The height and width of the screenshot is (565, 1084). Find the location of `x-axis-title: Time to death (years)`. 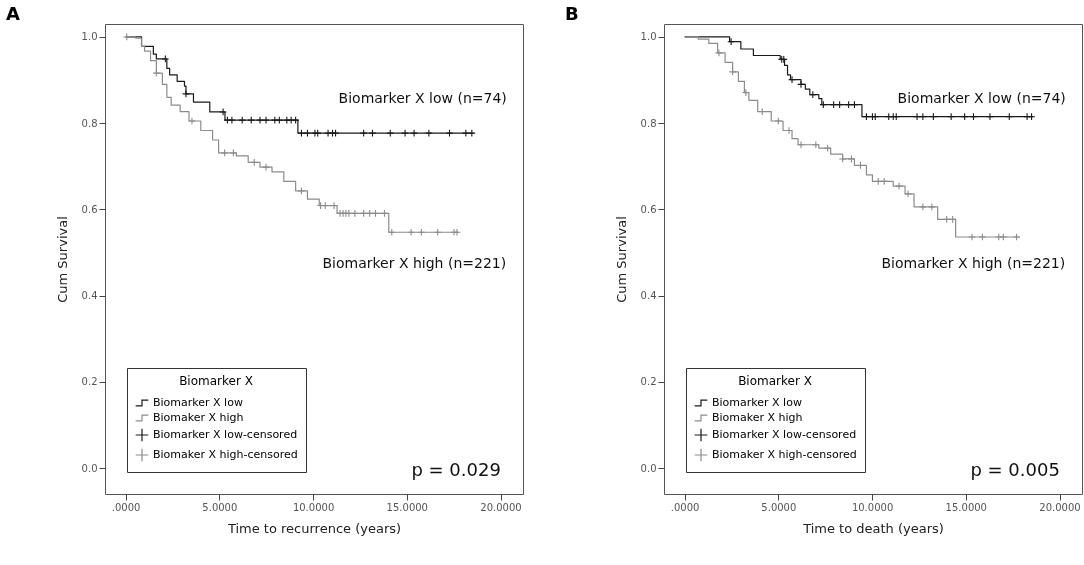

x-axis-title: Time to death (years) is located at coordinates (873, 528).